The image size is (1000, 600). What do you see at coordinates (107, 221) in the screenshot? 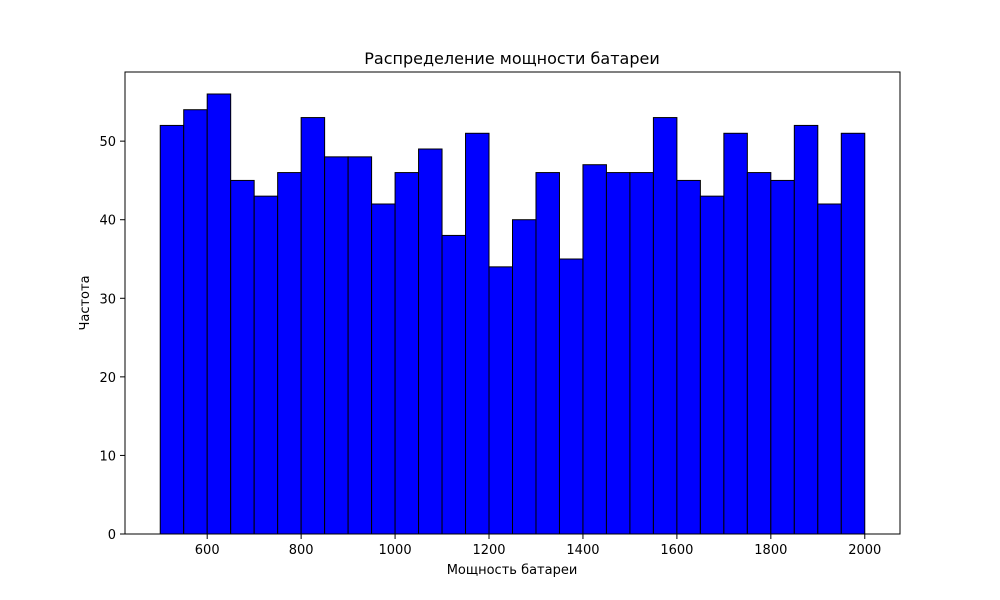
I see `y-tick-label: 40` at bounding box center [107, 221].